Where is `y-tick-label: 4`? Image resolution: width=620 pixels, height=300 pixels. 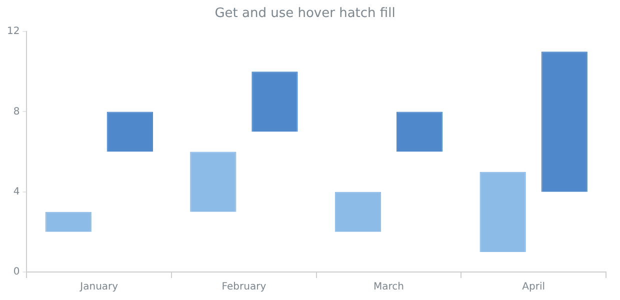
y-tick-label: 4 is located at coordinates (16, 192).